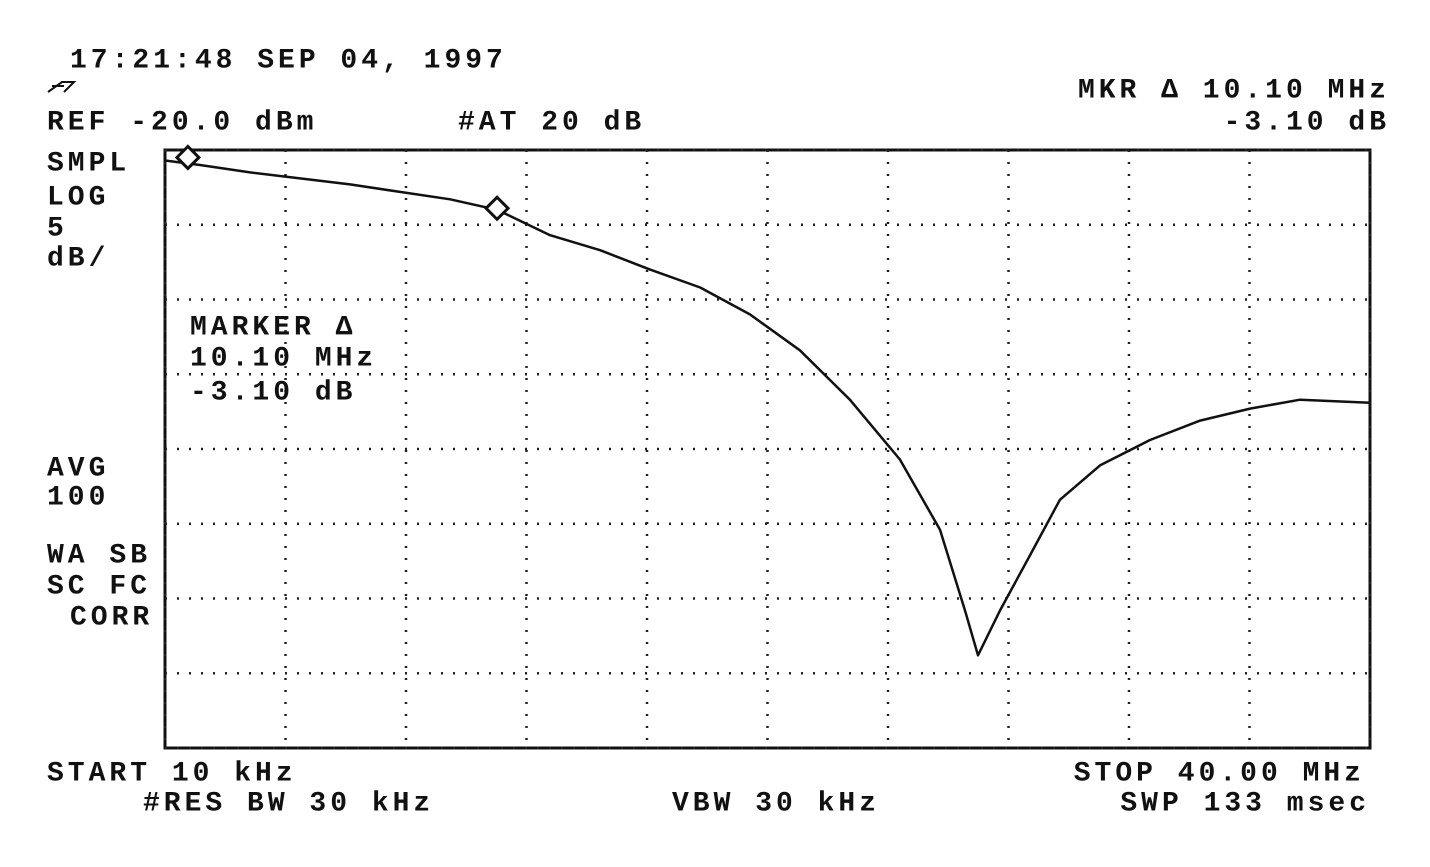 The width and height of the screenshot is (1430, 867). Describe the element at coordinates (172, 773) in the screenshot. I see `screen-label: START 10 kHz` at that location.